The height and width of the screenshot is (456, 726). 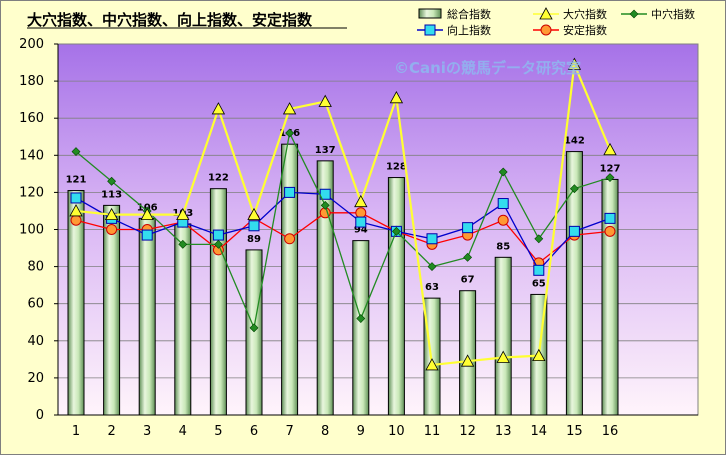 I want to click on legend-item: 中穴指数, so click(x=658, y=14).